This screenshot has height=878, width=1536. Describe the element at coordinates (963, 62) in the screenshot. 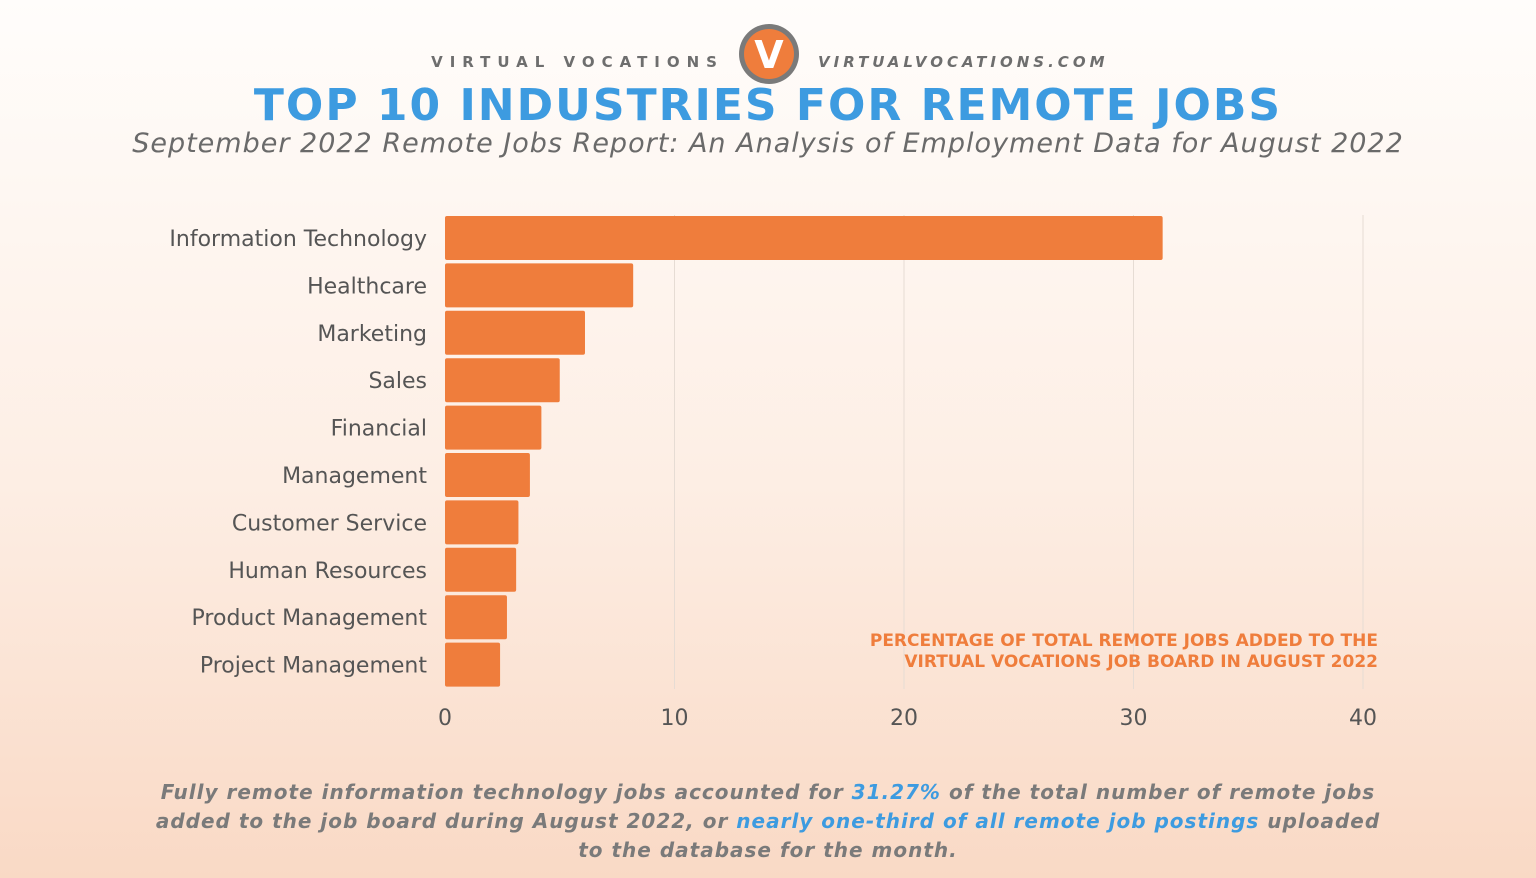

I see `brand-url: VIRTUALVOCATIONS.COM` at that location.